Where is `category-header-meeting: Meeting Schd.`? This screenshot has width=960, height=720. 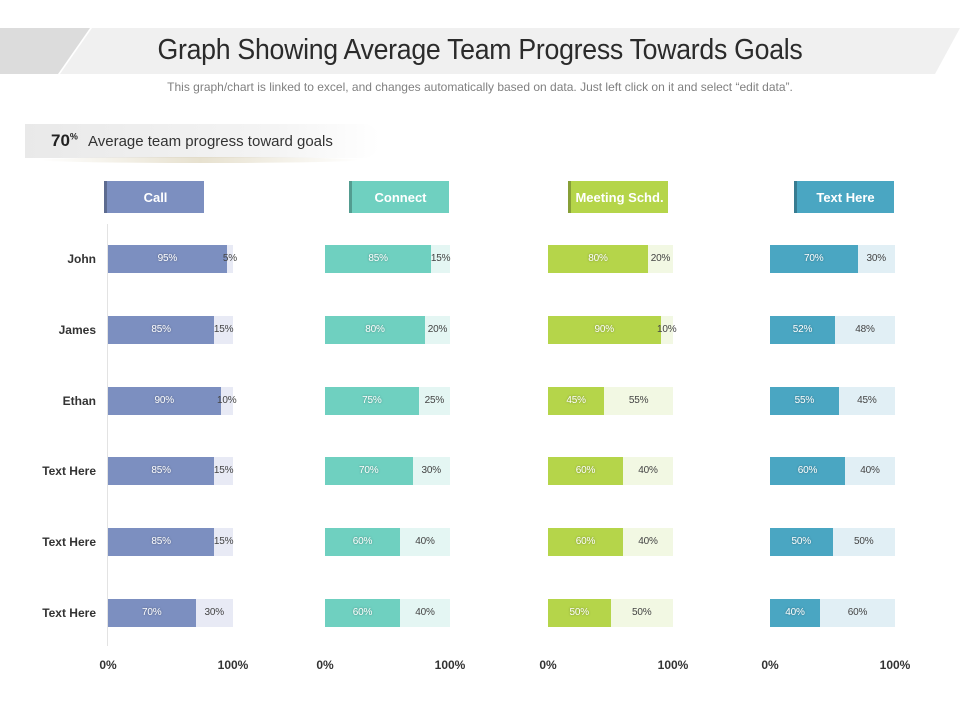 category-header-meeting: Meeting Schd. is located at coordinates (618, 197).